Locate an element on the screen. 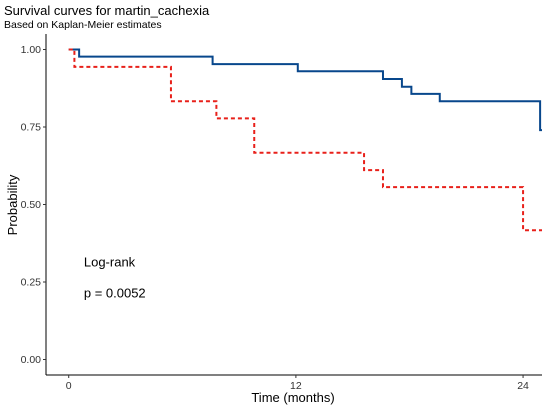  log-rank-label: Log-rank is located at coordinates (110, 262).